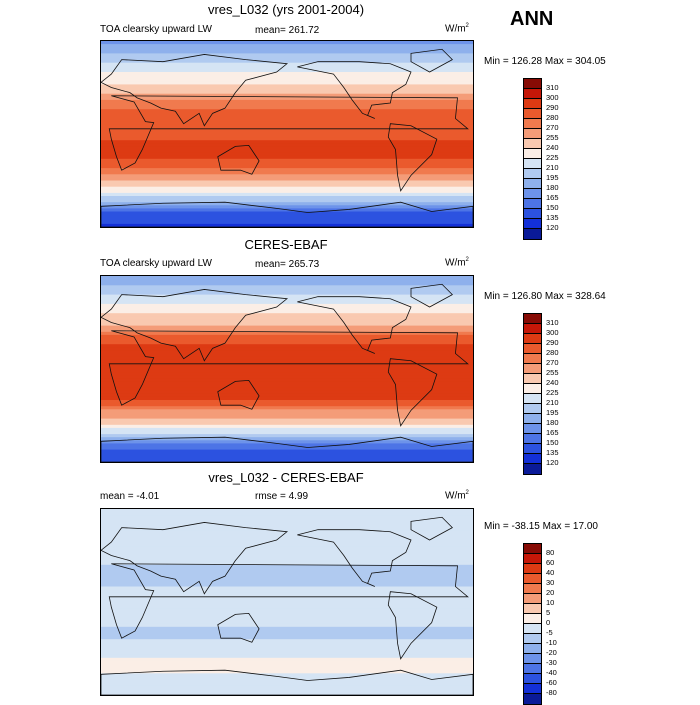  I want to click on panel3-minmax: Min = -38.15 Max = 17.00, so click(541, 526).